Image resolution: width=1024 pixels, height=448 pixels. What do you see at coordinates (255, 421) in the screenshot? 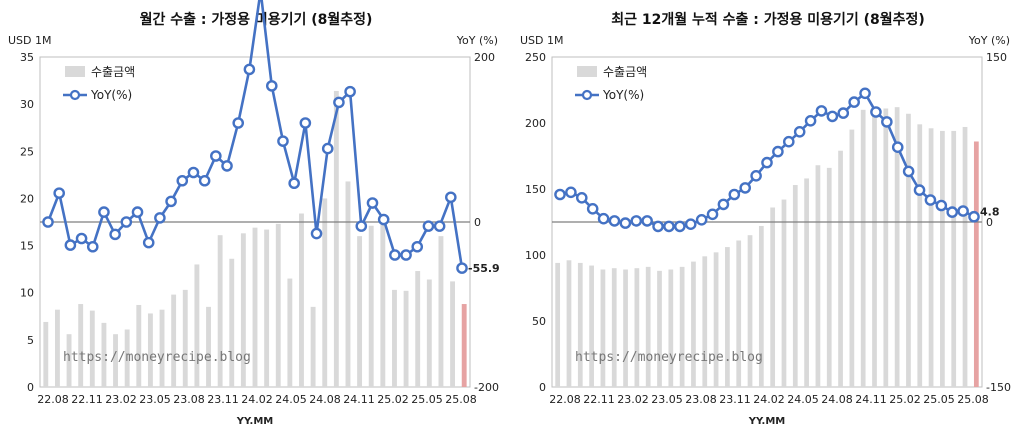
I see `x-axis-title: YY.MM` at bounding box center [255, 421].